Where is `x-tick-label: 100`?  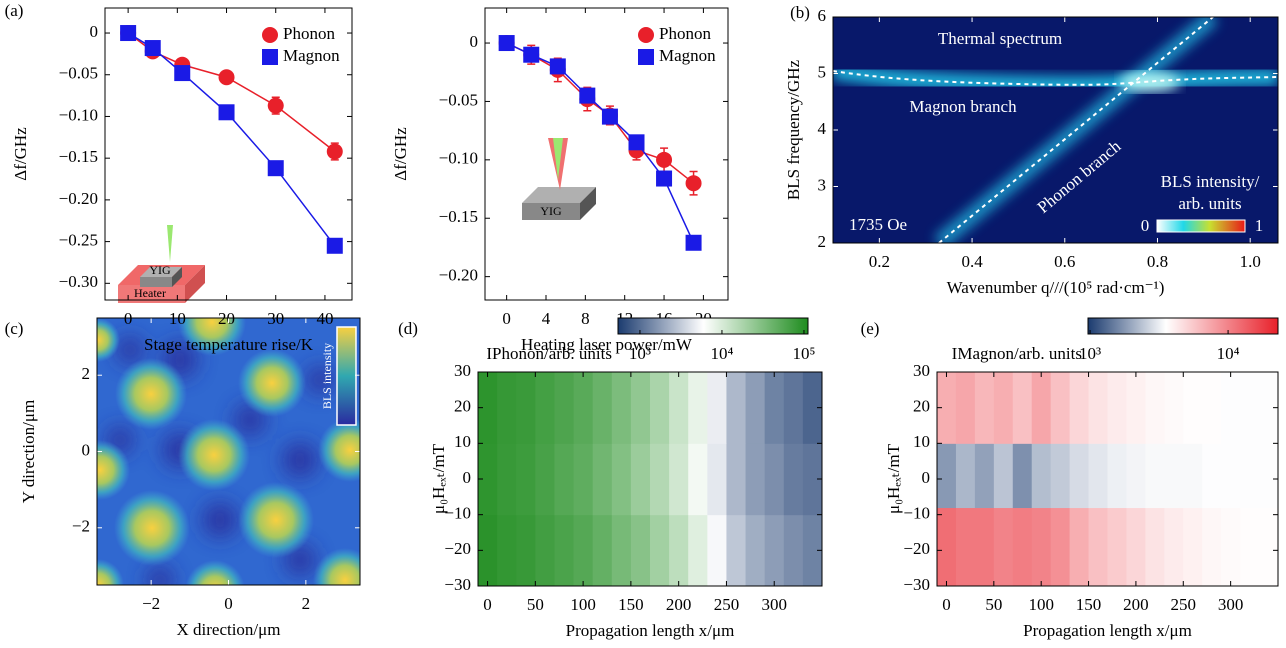
x-tick-label: 100 is located at coordinates (583, 604).